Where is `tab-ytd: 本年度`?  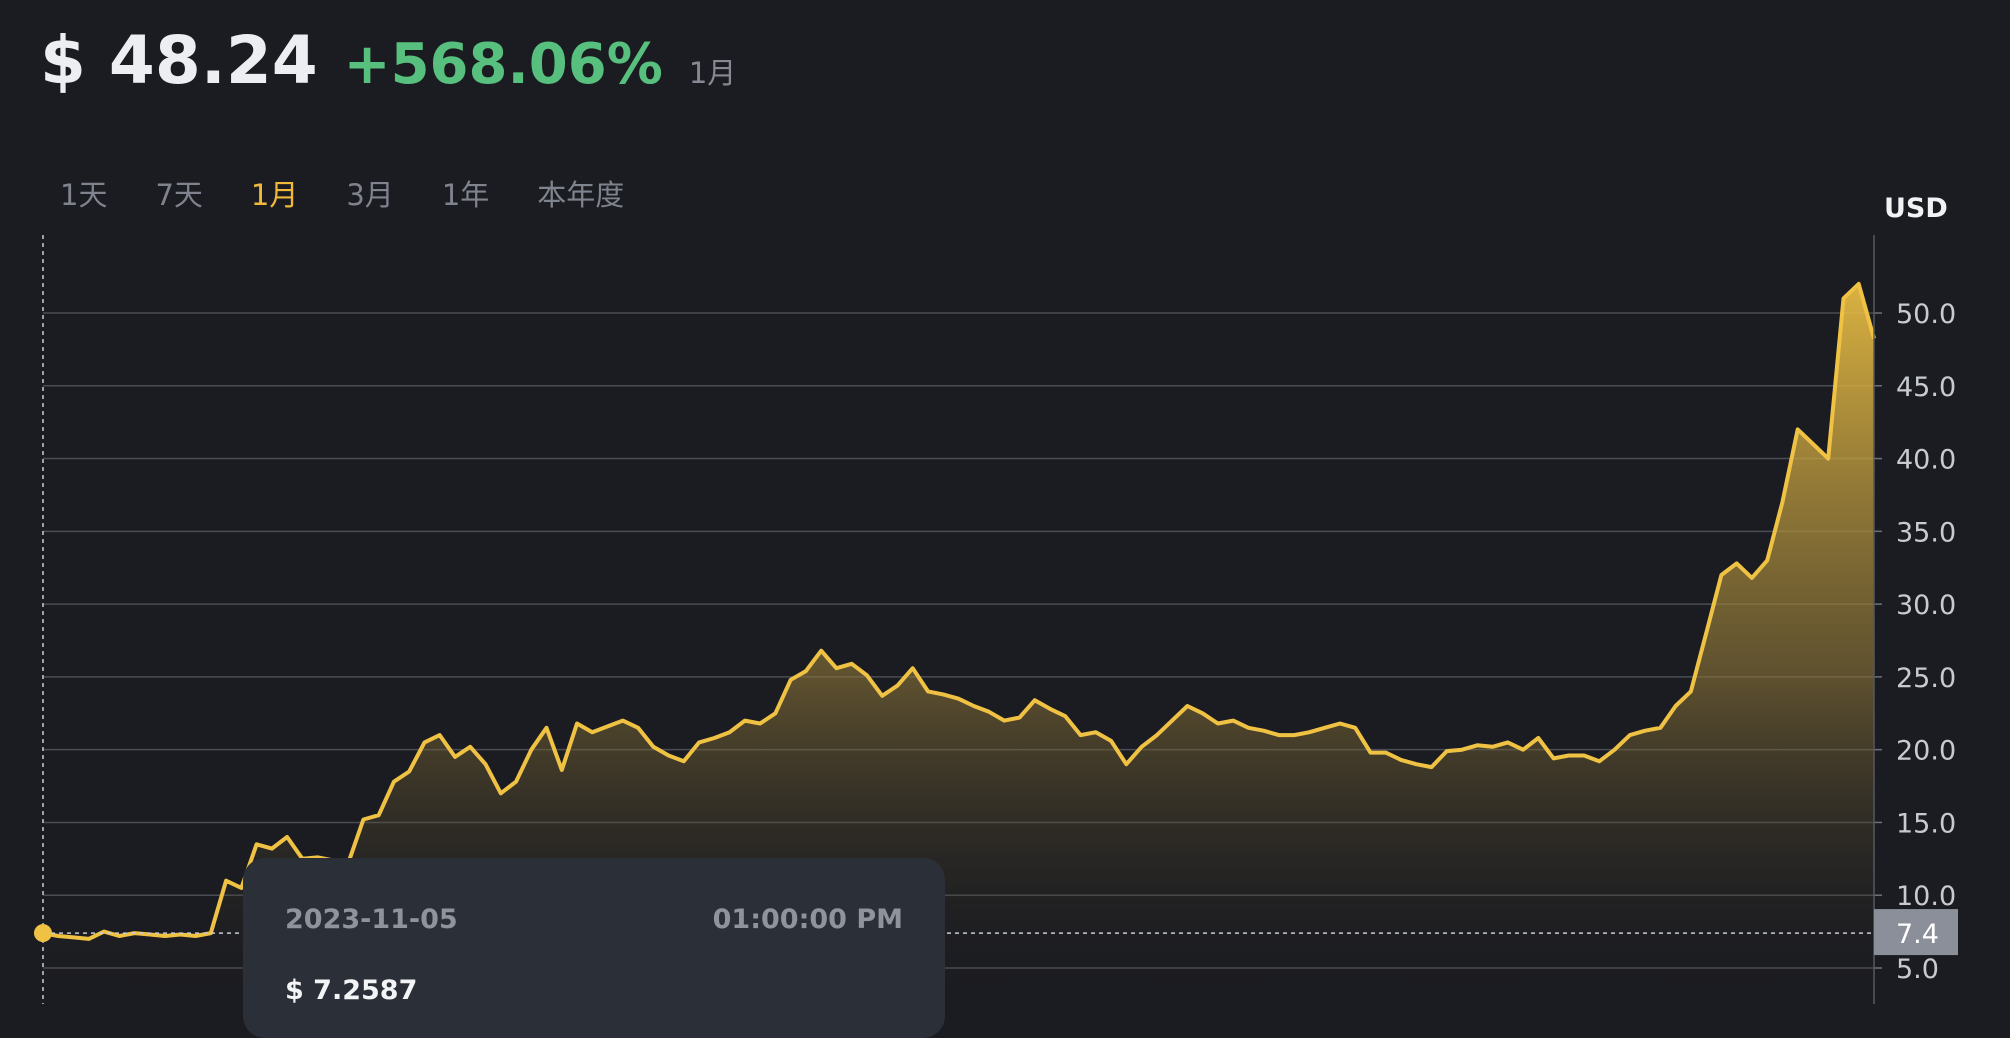 tab-ytd: 本年度 is located at coordinates (581, 195).